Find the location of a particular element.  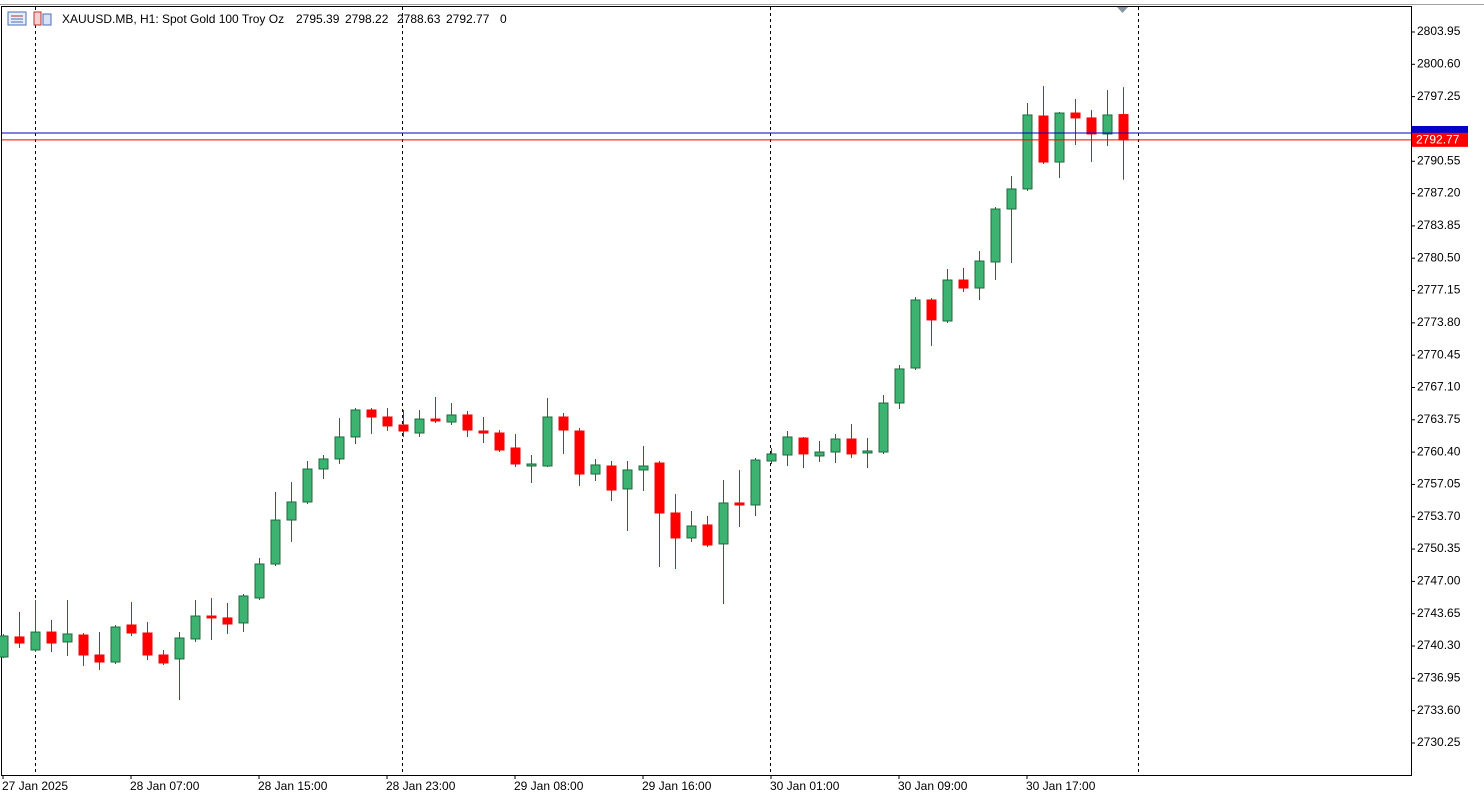

chart-icon is located at coordinates (47, 19).